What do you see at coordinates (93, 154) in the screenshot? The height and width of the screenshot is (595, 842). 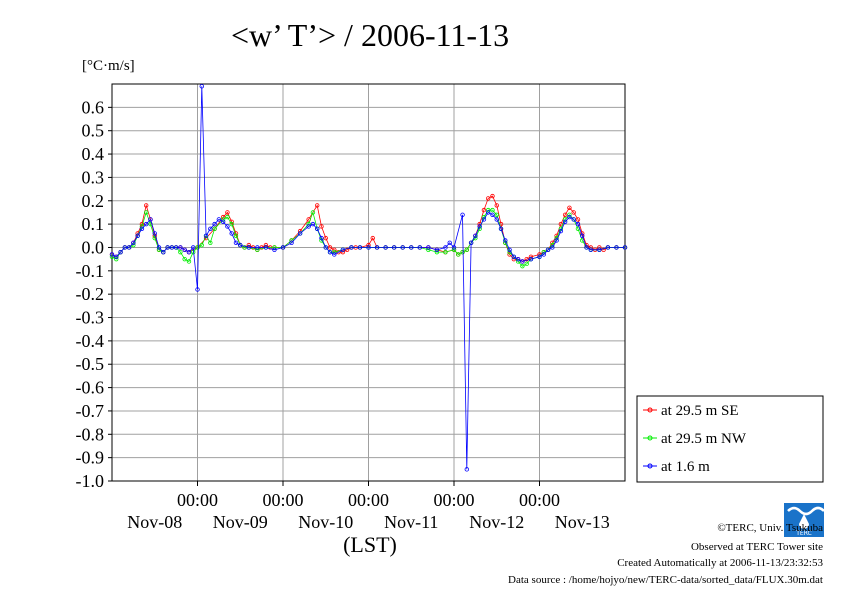 I see `y-tick-label: 0.4` at bounding box center [93, 154].